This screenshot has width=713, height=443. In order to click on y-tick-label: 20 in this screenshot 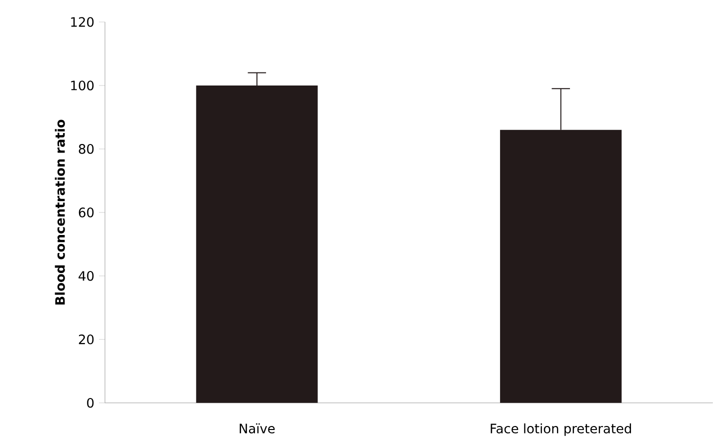, I will do `click(86, 339)`.